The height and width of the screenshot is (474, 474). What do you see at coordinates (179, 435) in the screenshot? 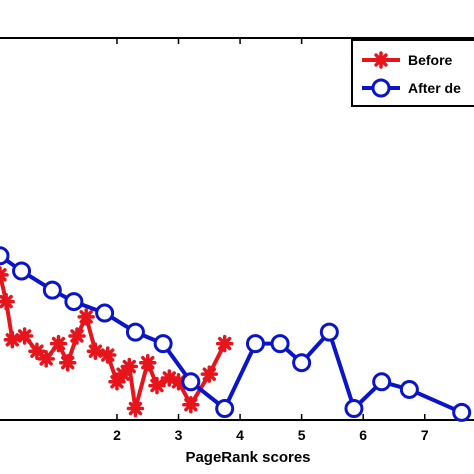
I see `x-tick-label: 3` at bounding box center [179, 435].